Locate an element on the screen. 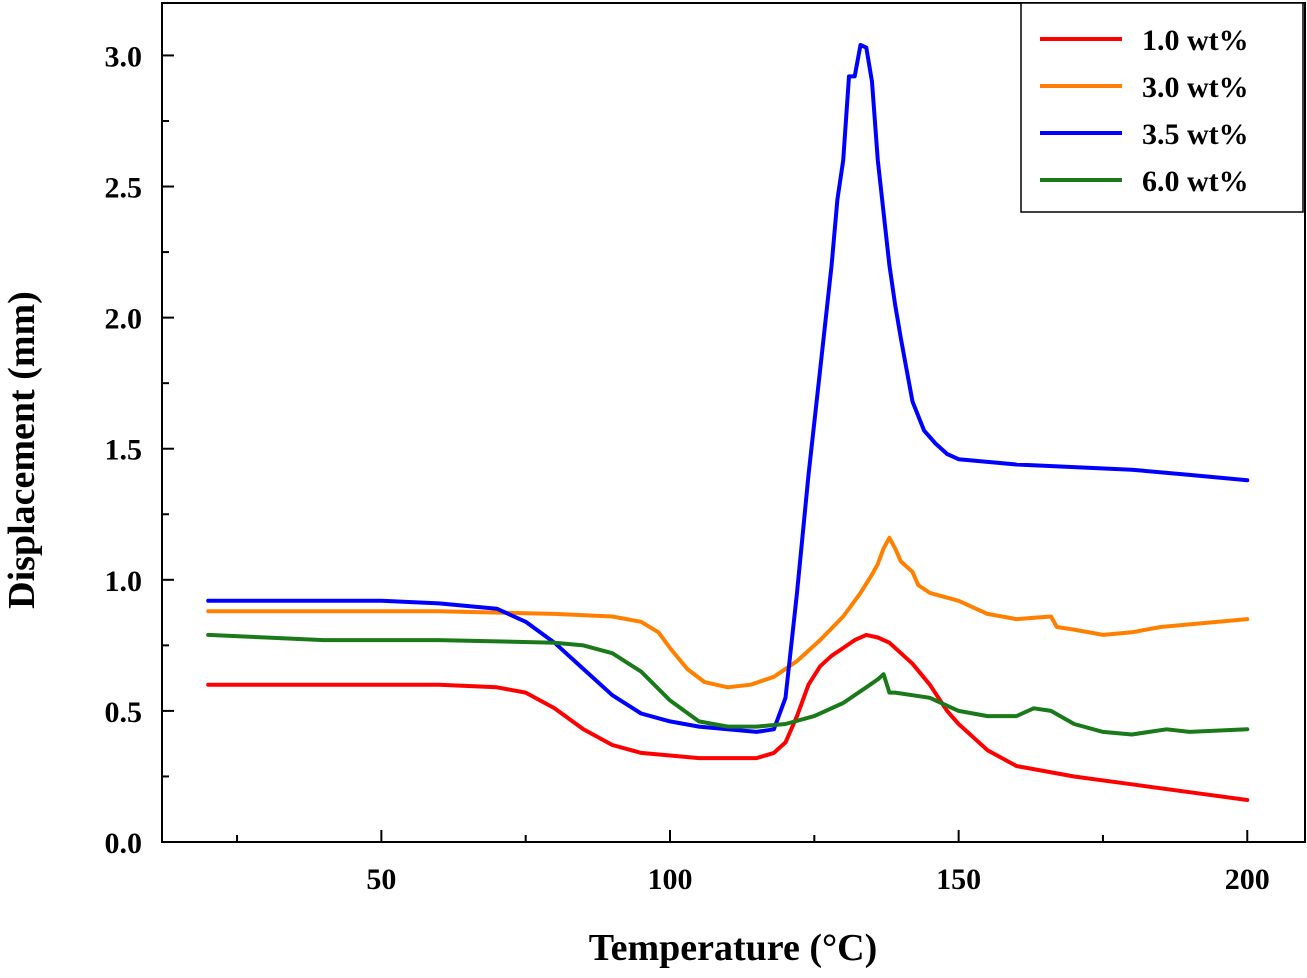 This screenshot has height=978, width=1307. series-line-1-0-wt- is located at coordinates (728, 717).